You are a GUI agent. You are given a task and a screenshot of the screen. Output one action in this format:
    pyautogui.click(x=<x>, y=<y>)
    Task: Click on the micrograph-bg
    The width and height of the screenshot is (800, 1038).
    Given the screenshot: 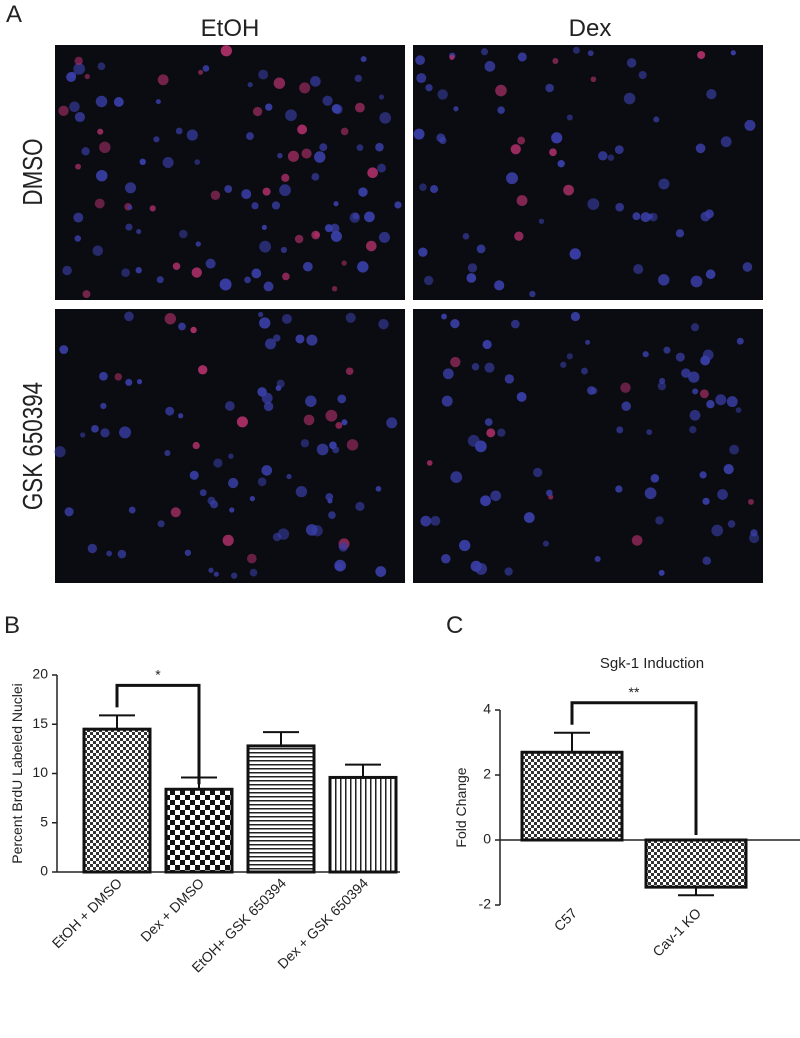 What is the action you would take?
    pyautogui.click(x=588, y=172)
    